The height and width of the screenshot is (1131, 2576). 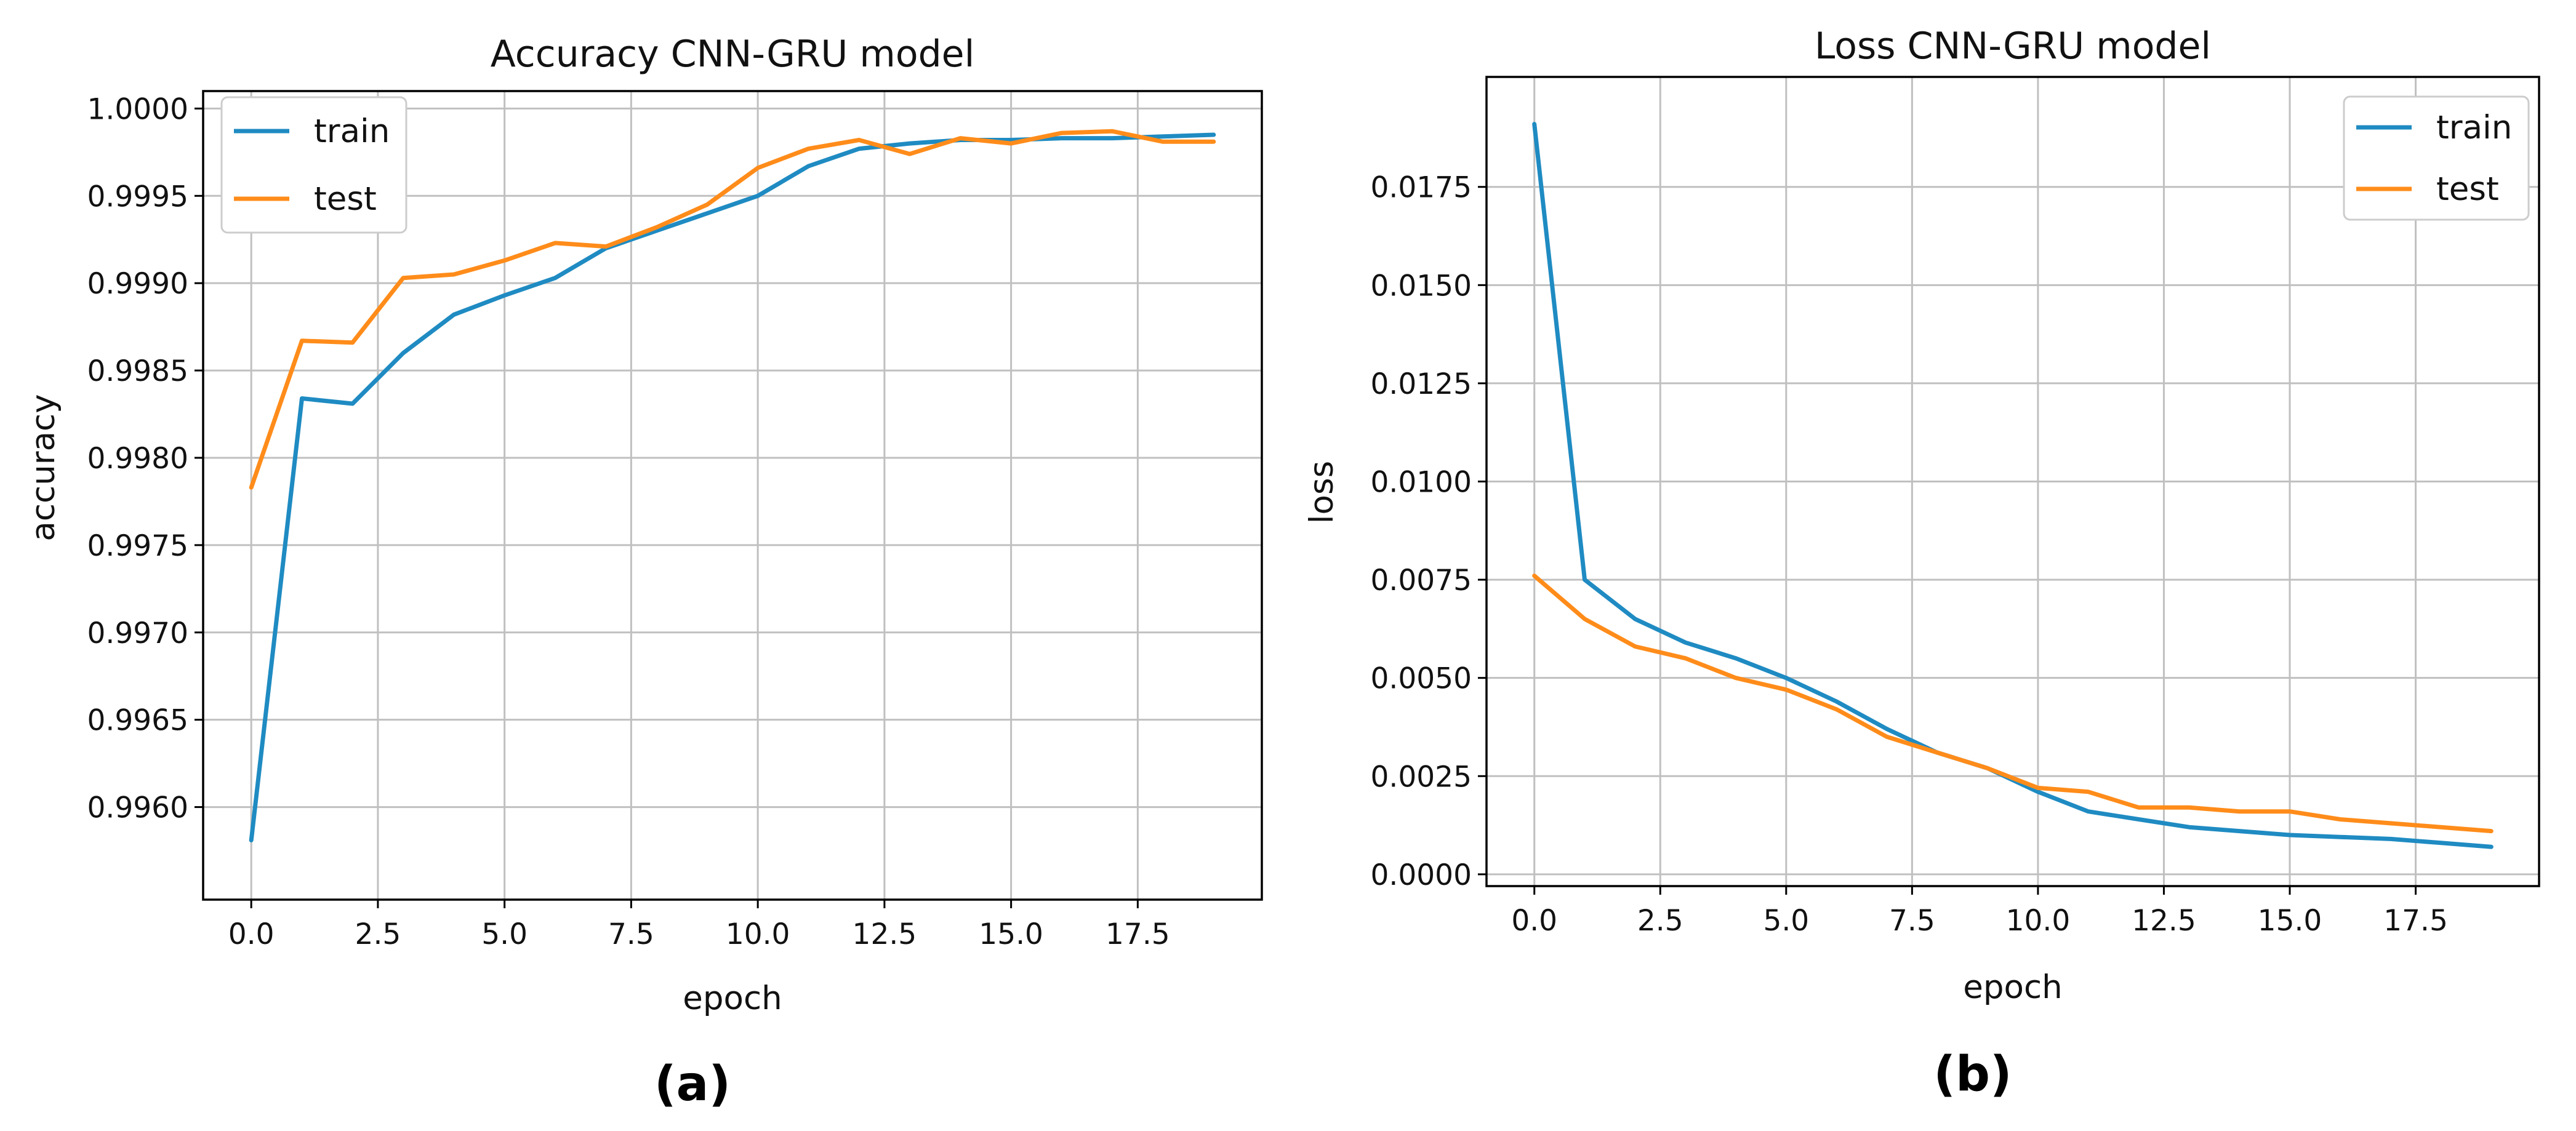 What do you see at coordinates (1011, 934) in the screenshot?
I see `accuracy-x-tick-label: 15.0` at bounding box center [1011, 934].